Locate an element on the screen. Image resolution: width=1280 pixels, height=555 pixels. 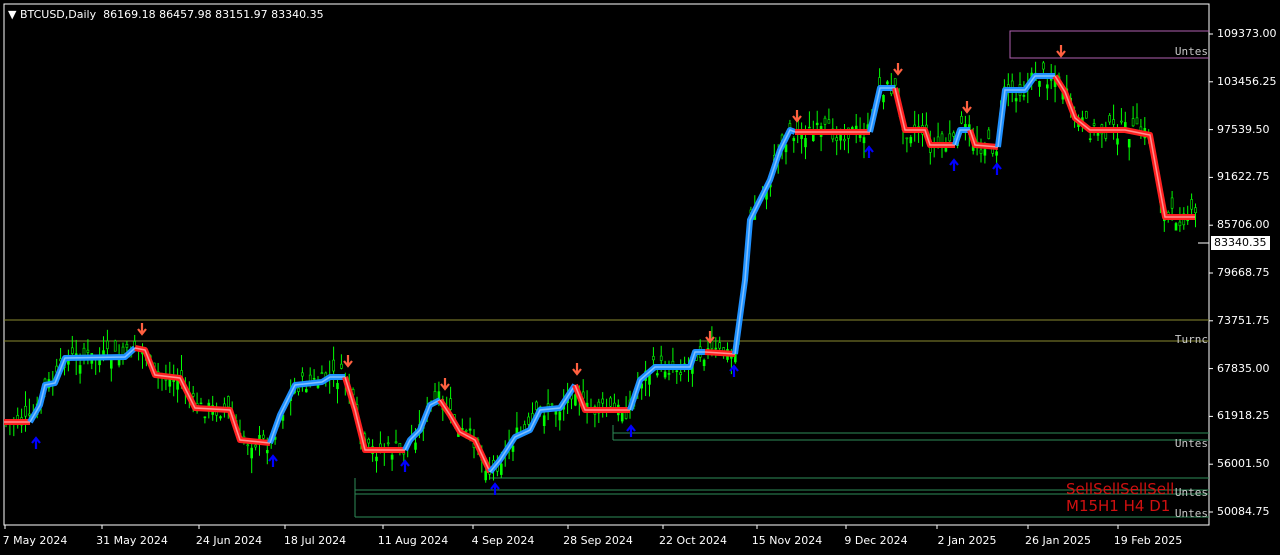
signal-timeframes: M15H1 H4 D1 is located at coordinates (1118, 506).